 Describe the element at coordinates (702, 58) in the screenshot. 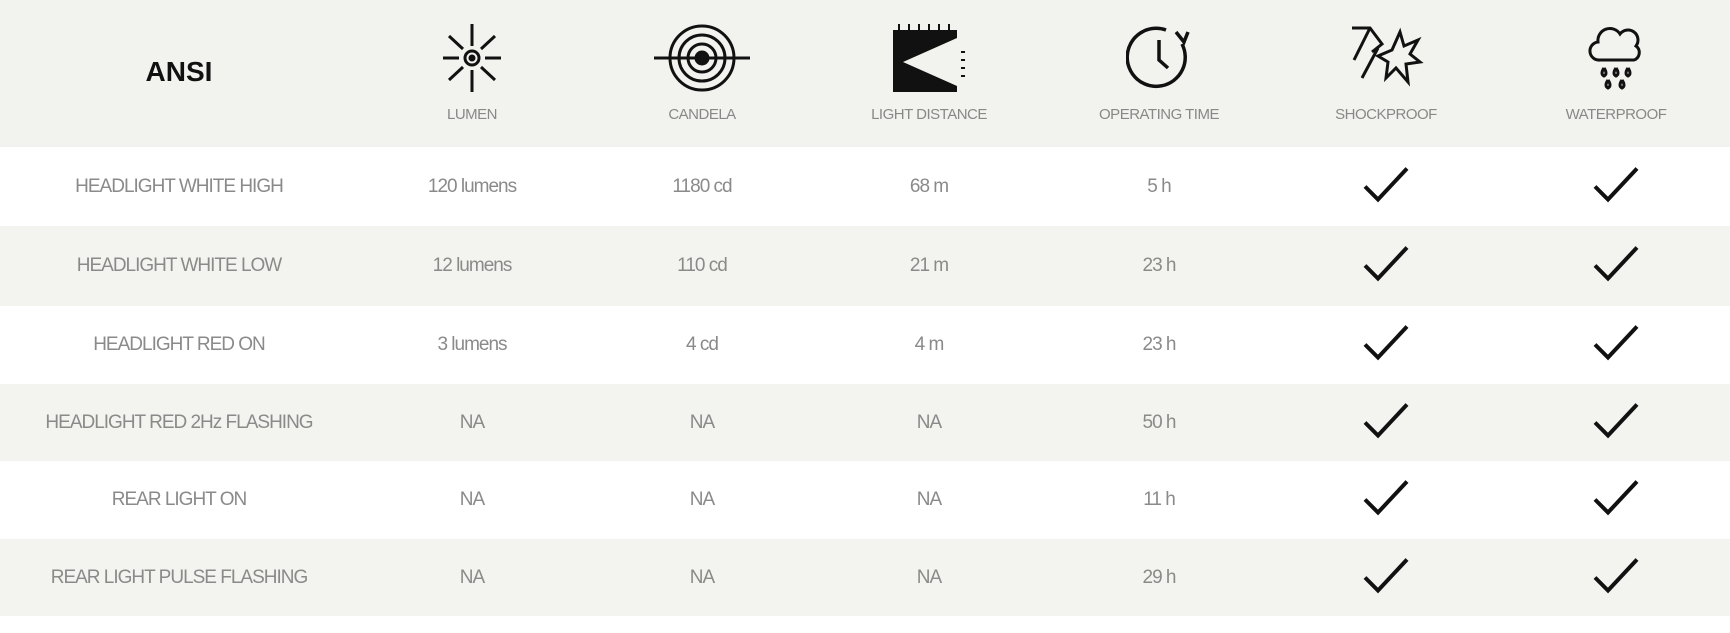

I see `target-icon` at that location.